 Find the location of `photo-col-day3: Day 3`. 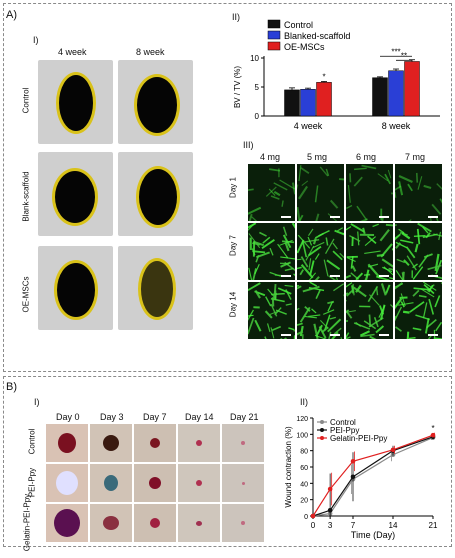

photo-col-day3: Day 3 is located at coordinates (112, 417).